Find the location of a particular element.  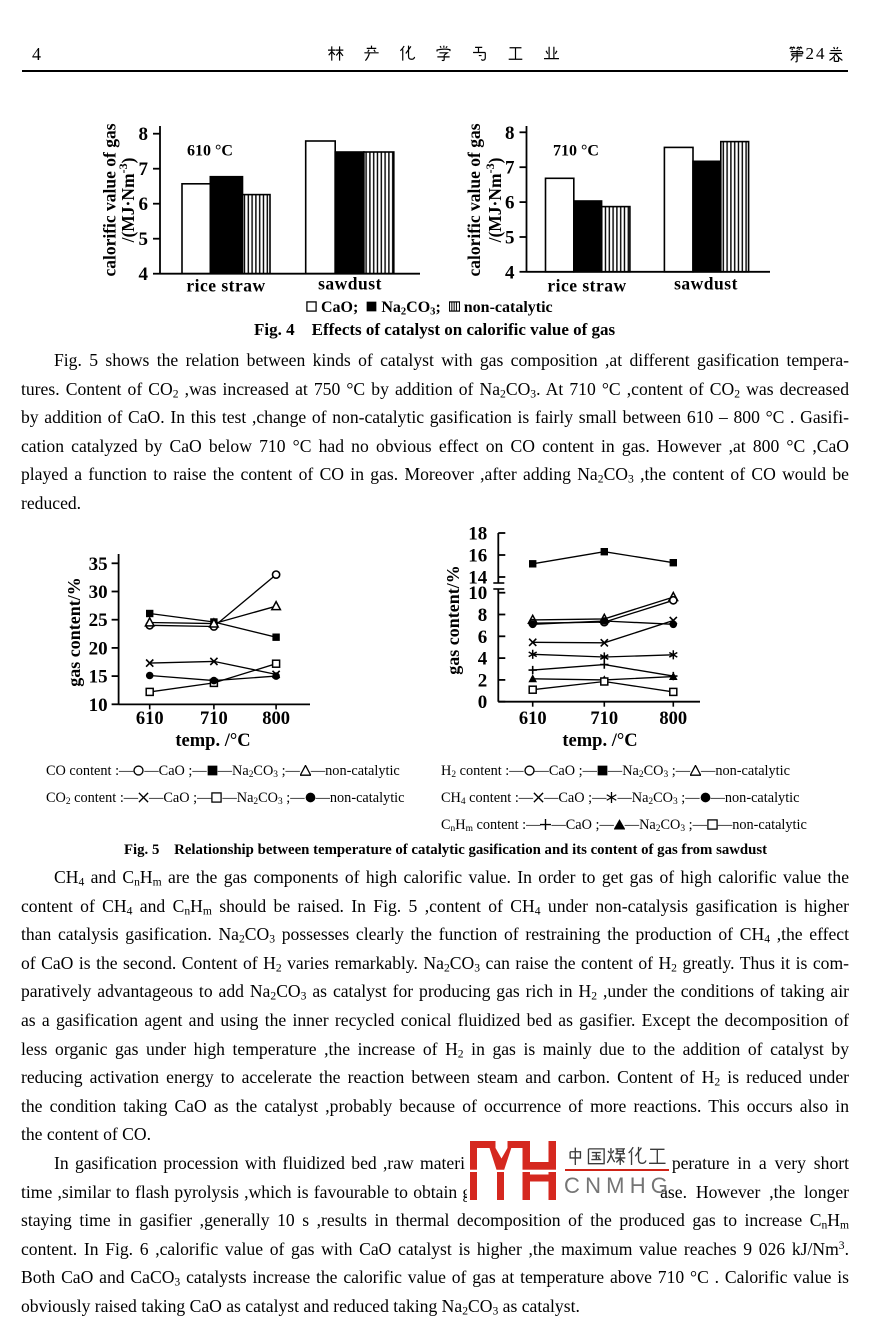

svg-text: 14 is located at coordinates (478, 578).